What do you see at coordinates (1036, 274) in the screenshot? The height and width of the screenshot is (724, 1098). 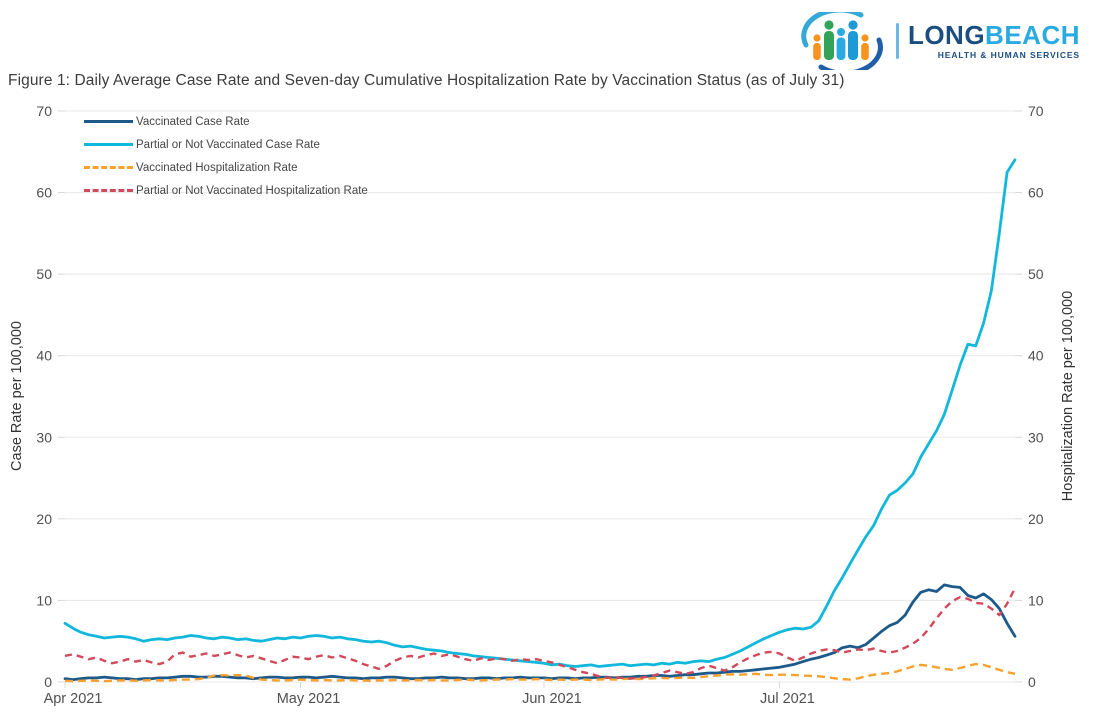 I see `right-axis-tick-label-50: 50` at bounding box center [1036, 274].